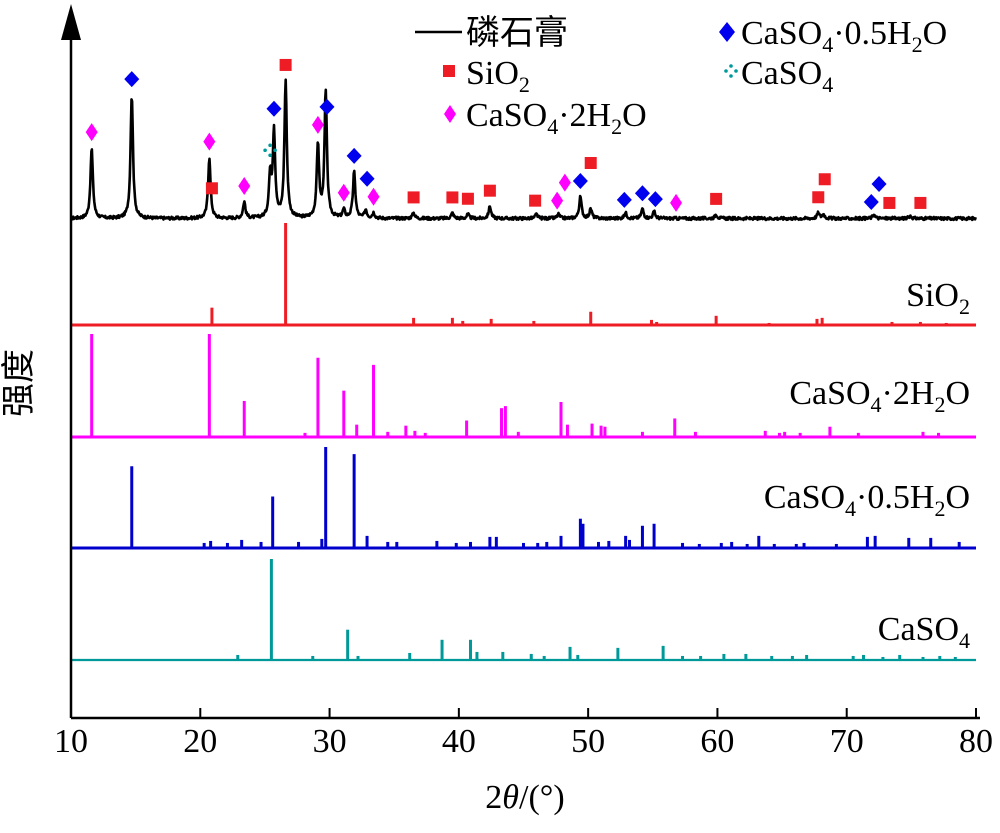 The width and height of the screenshot is (1000, 833). I want to click on series-caso4-2h2o, so click(523, 386).